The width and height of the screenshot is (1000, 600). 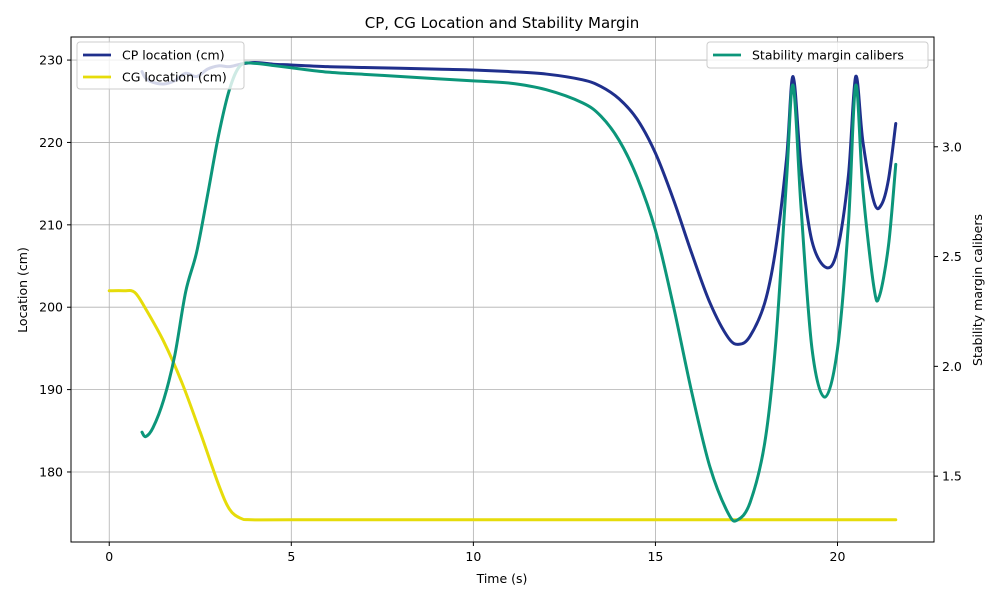 I want to click on y-tick-label: 220, so click(x=51, y=142).